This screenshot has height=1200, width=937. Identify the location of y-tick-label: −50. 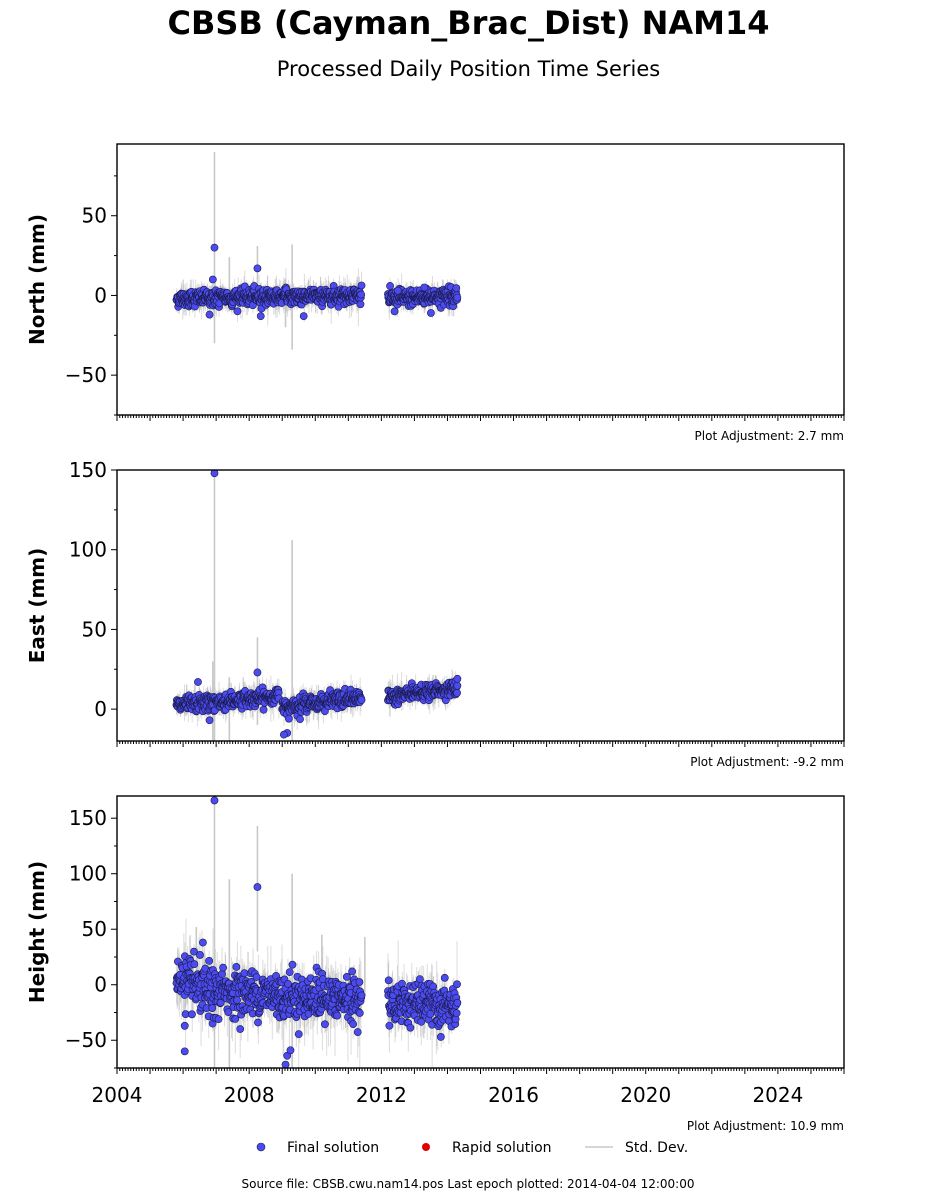
(86, 375).